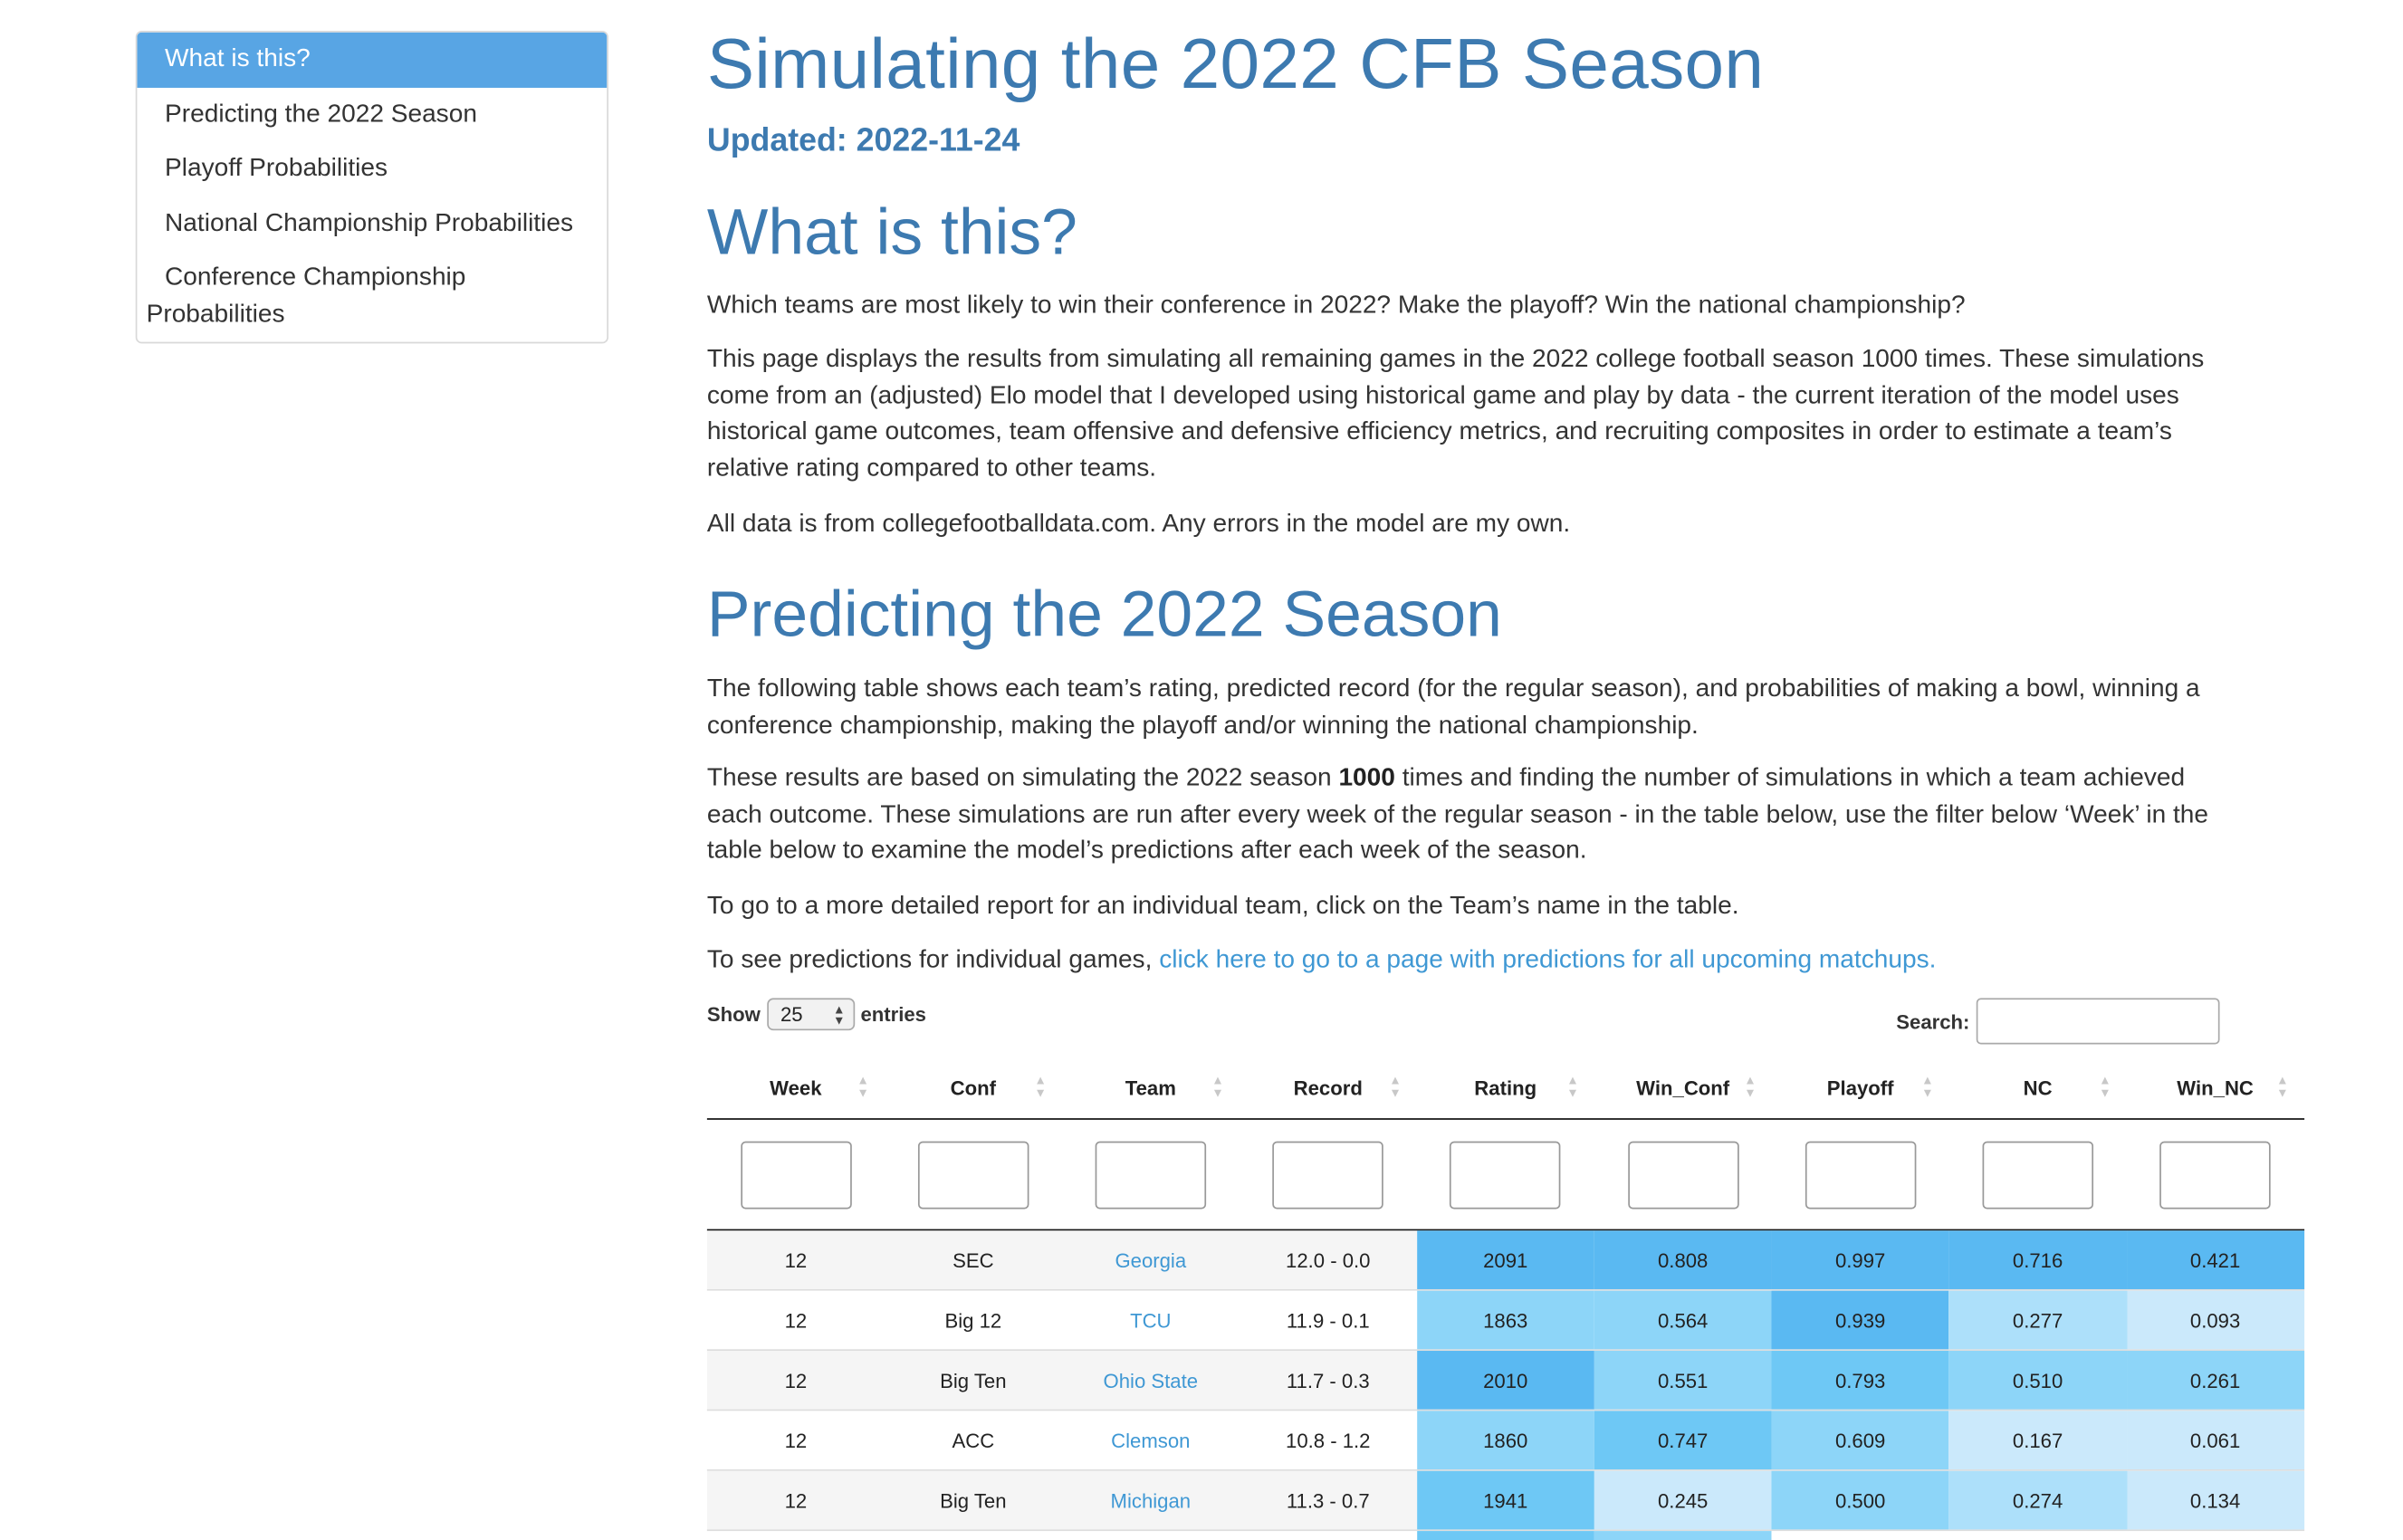 This screenshot has width=2403, height=1540. Describe the element at coordinates (2215, 1259) in the screenshot. I see `cell-win-nc: 0.421` at that location.